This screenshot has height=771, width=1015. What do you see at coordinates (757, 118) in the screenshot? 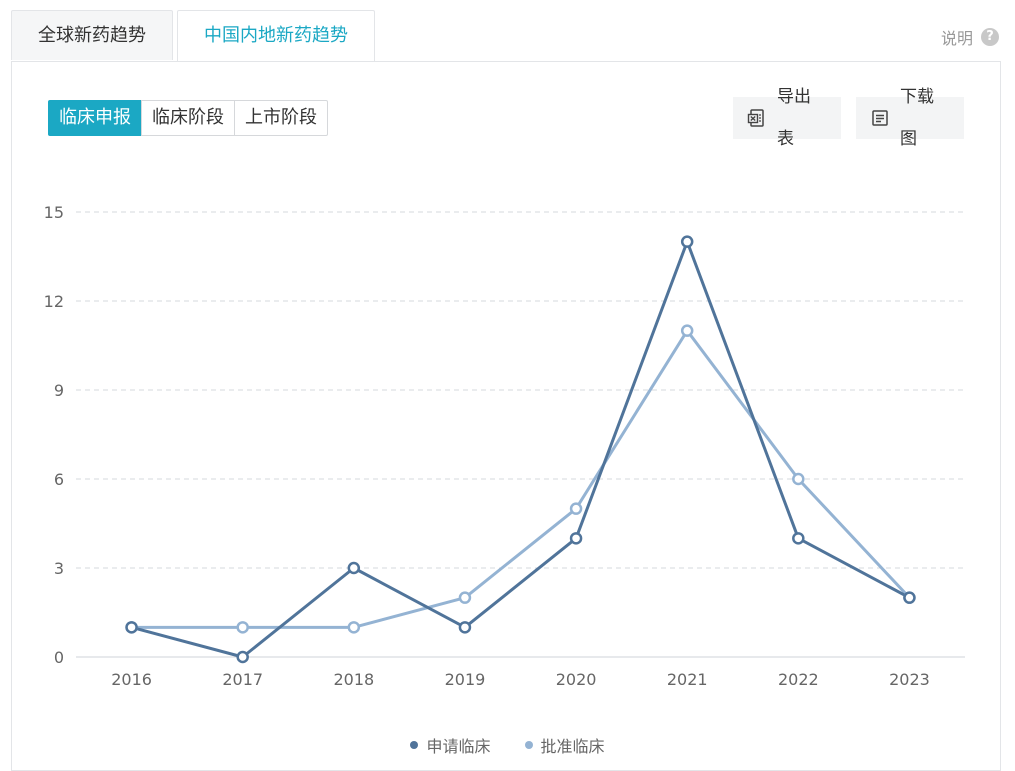
I see `excel-icon` at bounding box center [757, 118].